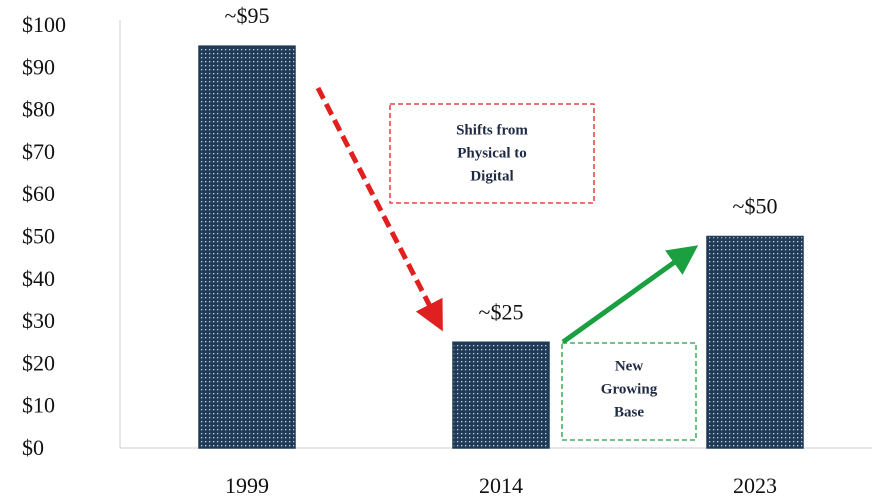 This screenshot has width=882, height=503. I want to click on y-tick-label: $70, so click(38, 151).